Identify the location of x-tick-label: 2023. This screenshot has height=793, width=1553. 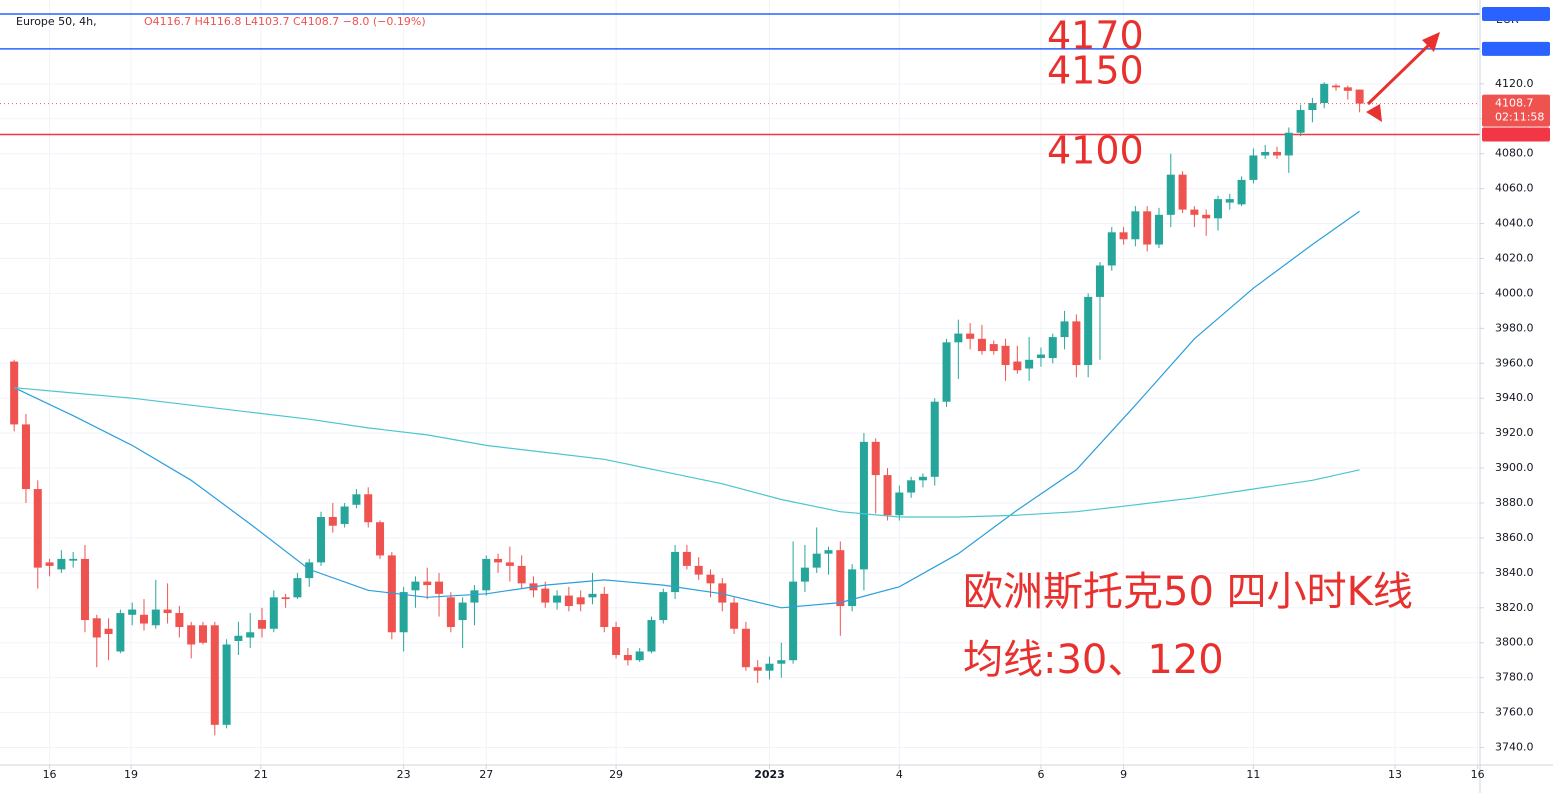
(769, 774).